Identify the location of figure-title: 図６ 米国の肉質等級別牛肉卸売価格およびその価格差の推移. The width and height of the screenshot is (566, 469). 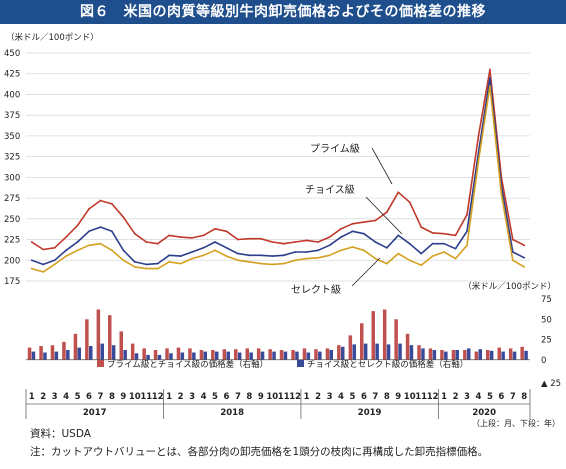
(283, 12).